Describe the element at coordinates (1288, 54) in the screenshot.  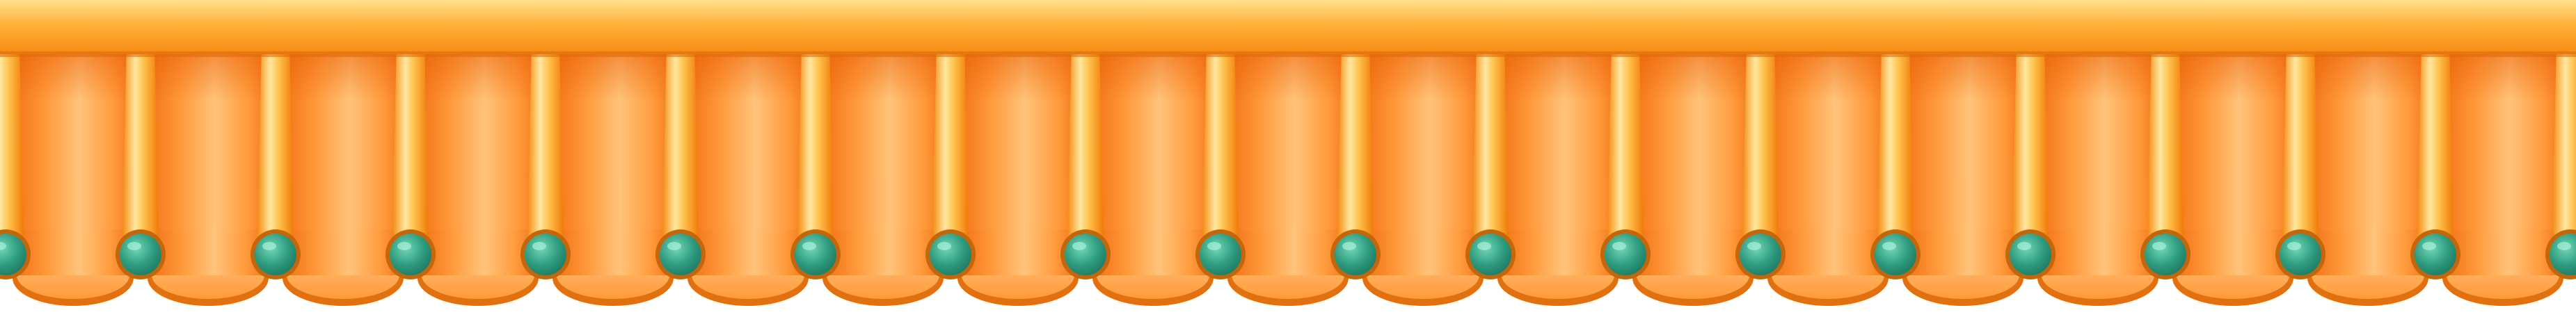
I see `awning-top-rail-shadow` at that location.